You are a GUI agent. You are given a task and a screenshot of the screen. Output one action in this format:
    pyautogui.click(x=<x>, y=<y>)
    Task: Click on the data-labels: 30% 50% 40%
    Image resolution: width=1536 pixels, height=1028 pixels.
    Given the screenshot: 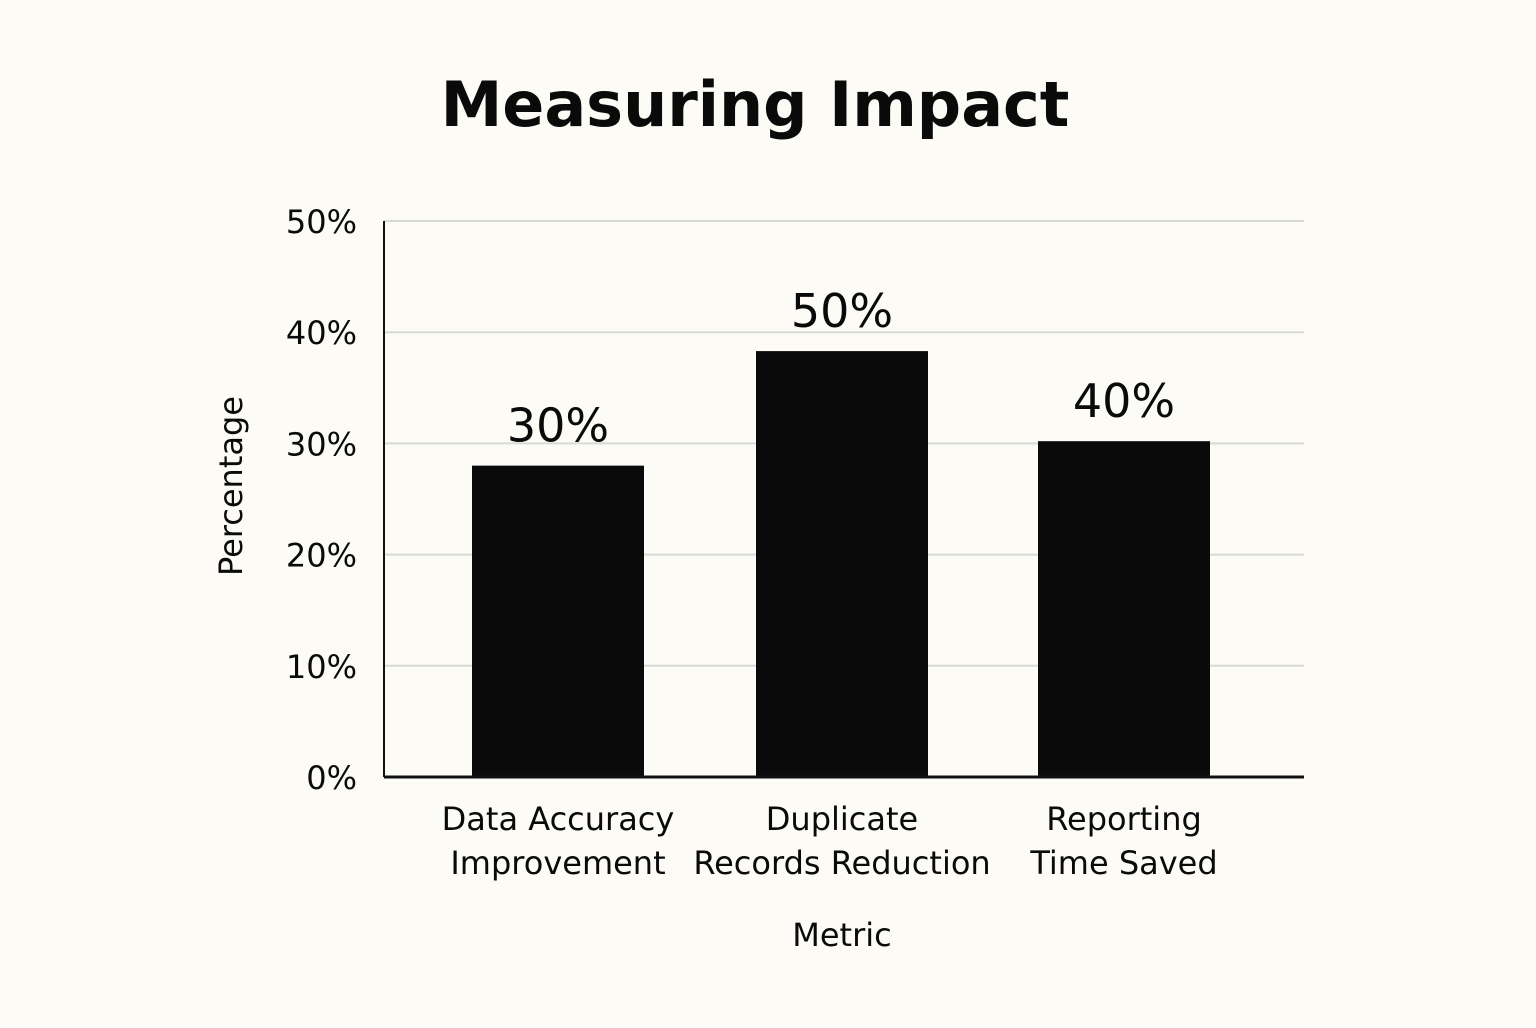 What is the action you would take?
    pyautogui.click(x=841, y=368)
    